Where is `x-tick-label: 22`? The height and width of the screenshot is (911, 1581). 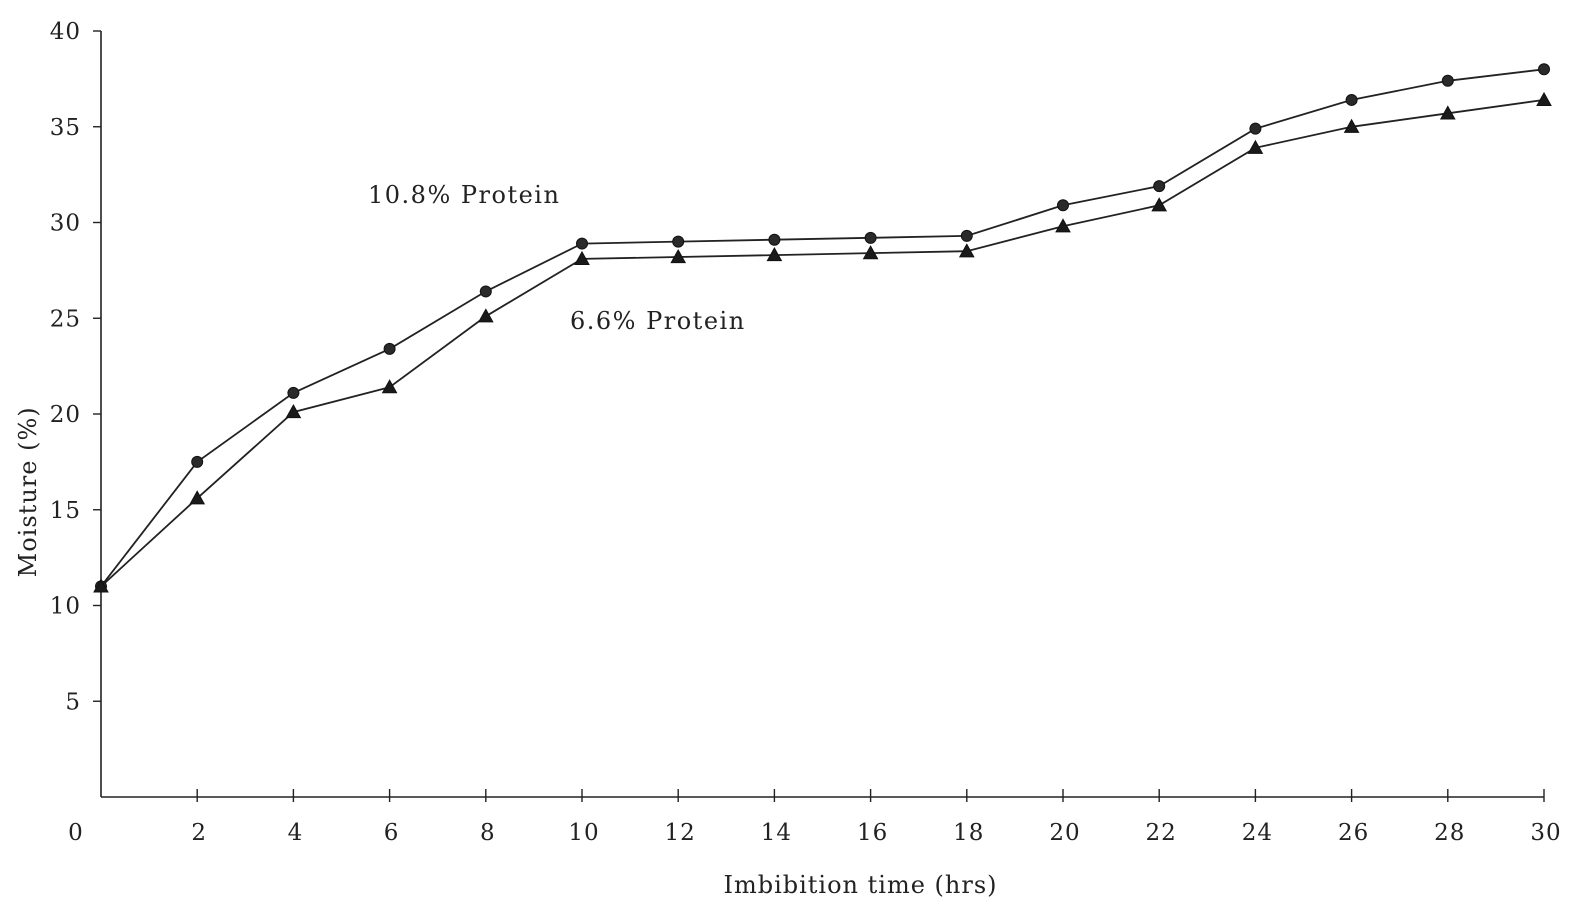
x-tick-label: 22 is located at coordinates (1161, 833).